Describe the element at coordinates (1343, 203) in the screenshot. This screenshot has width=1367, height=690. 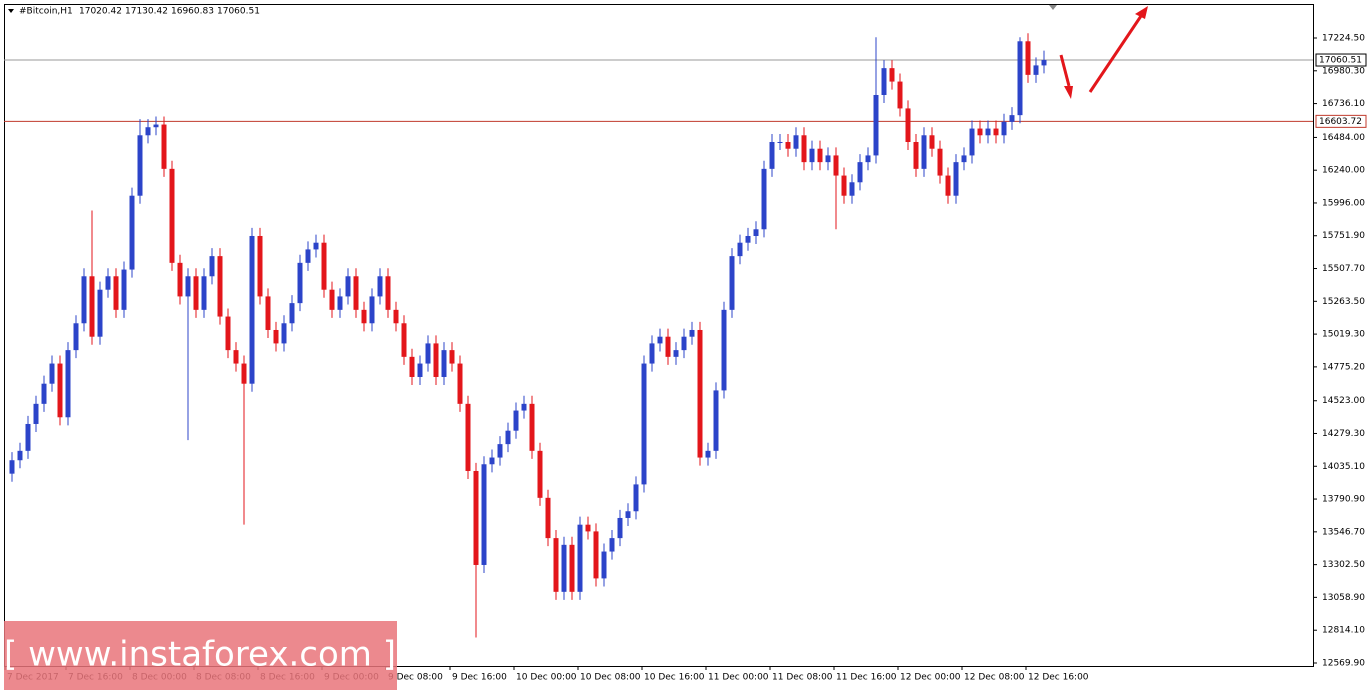
I see `y-tick-label: 15996.00` at that location.